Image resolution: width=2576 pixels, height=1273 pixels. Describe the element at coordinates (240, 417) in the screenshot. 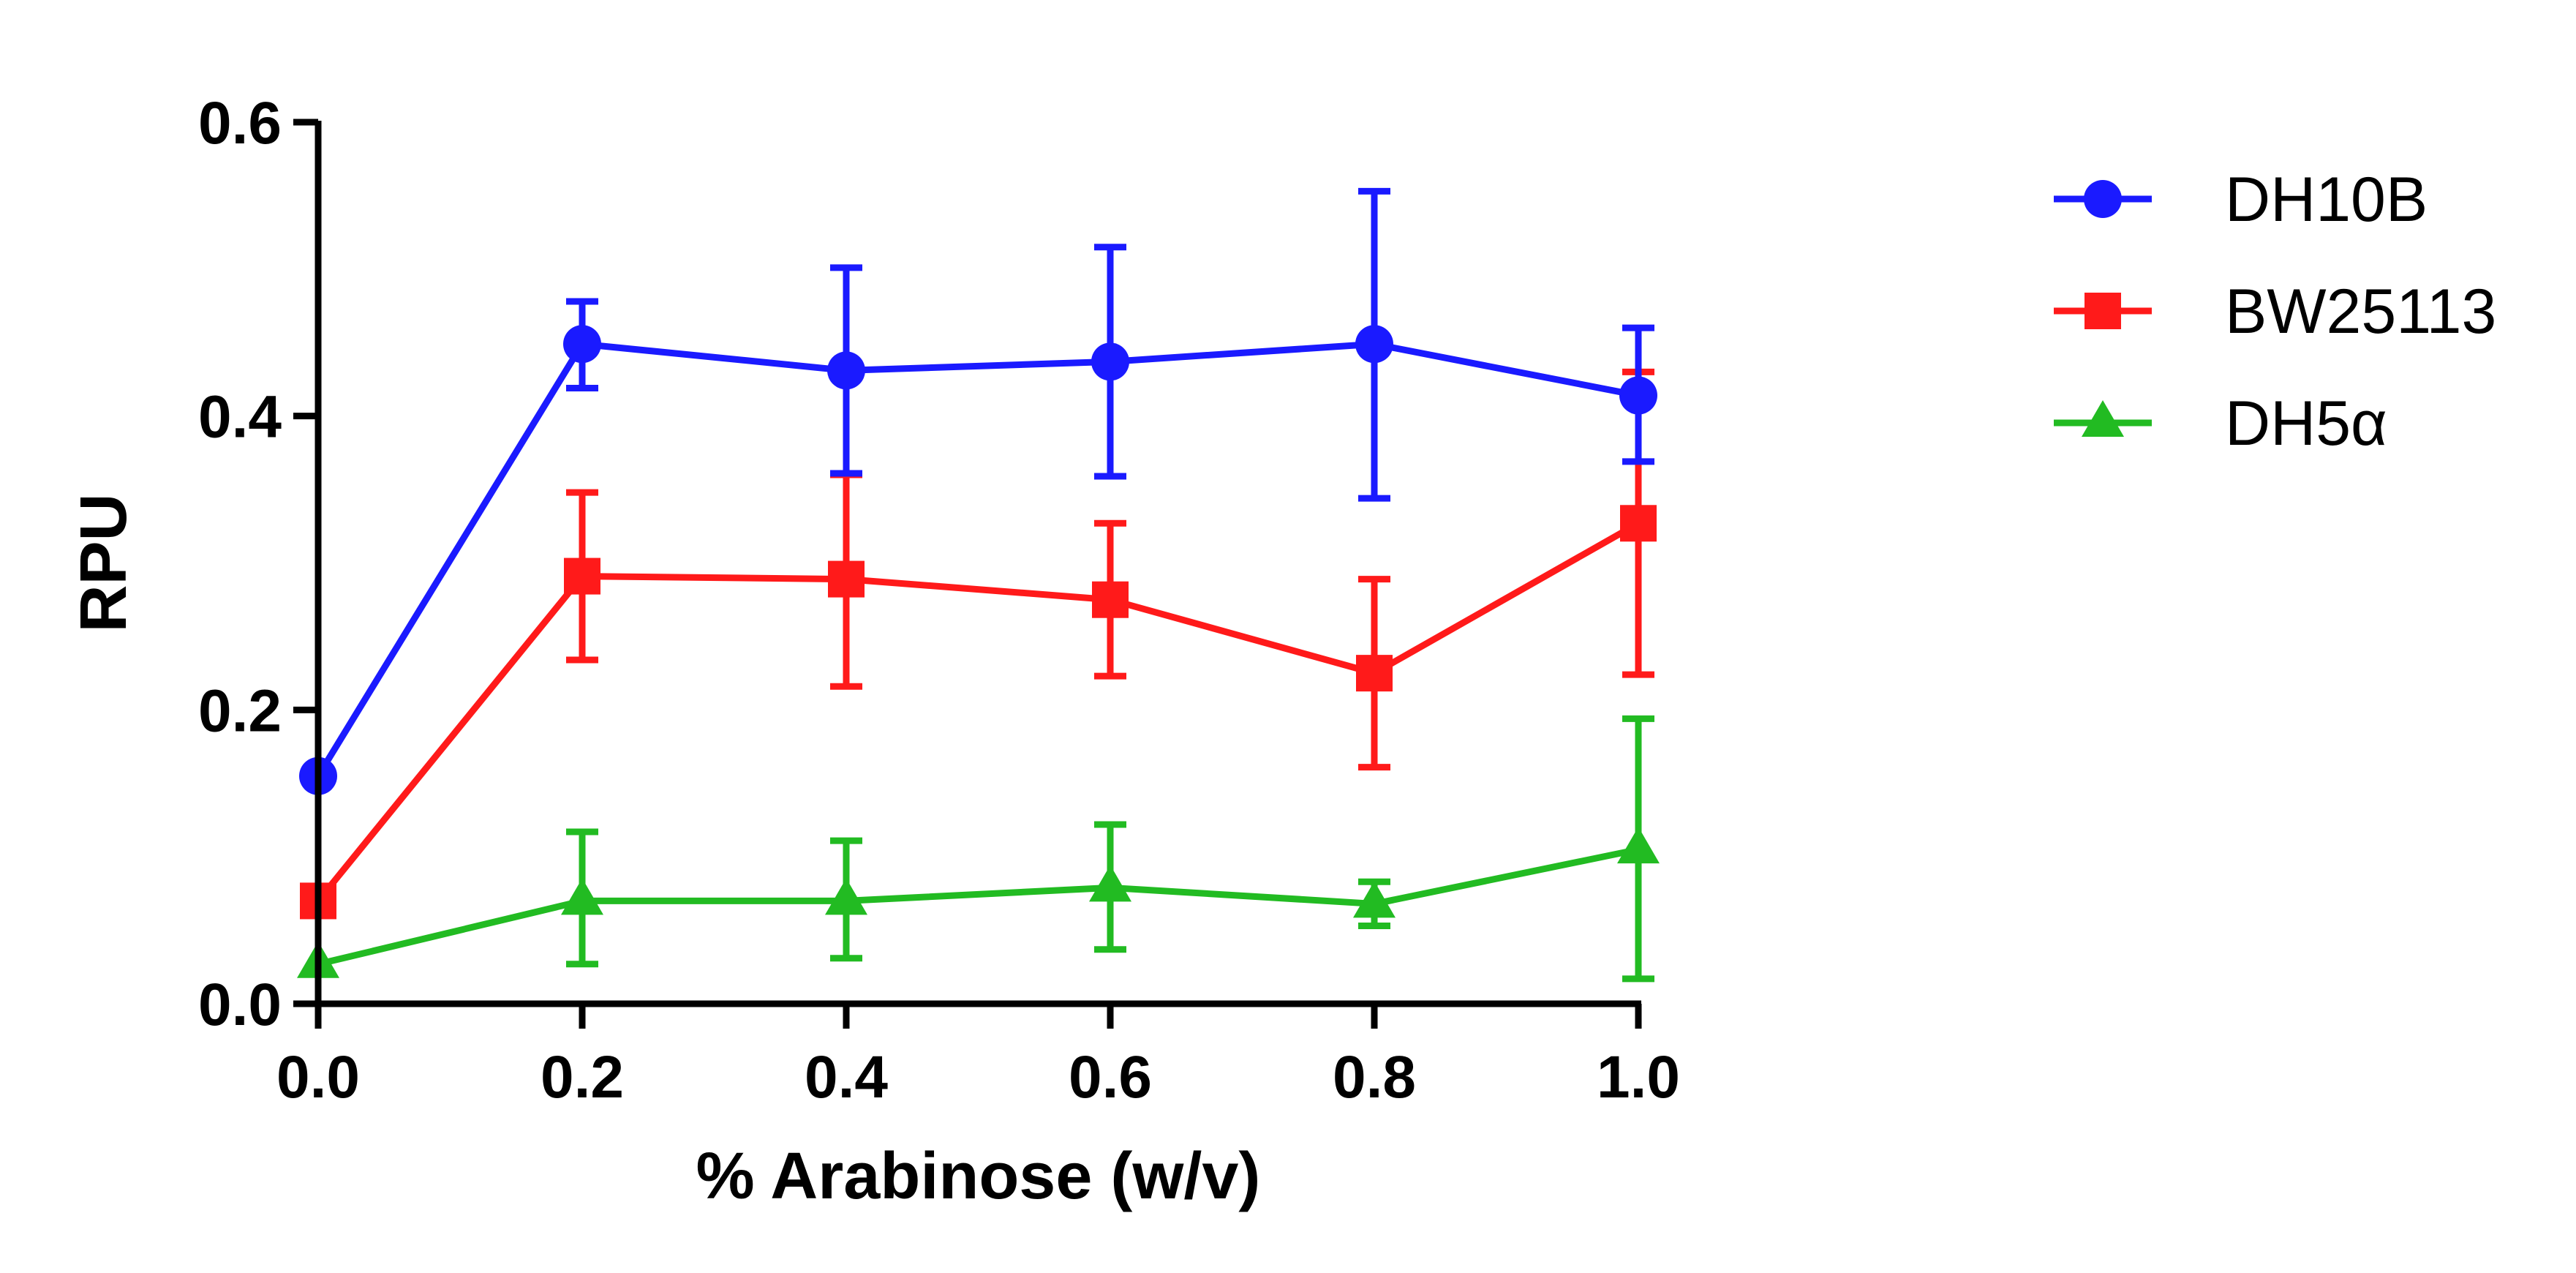

I see `y-tick-label: 0.4` at that location.